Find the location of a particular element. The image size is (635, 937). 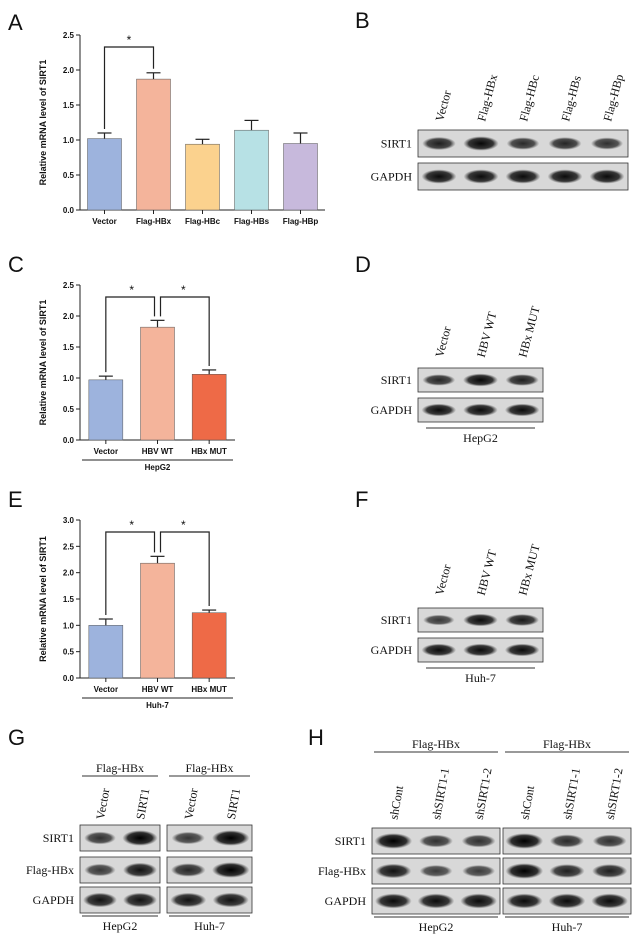

lane-label: Flag-HBs is located at coordinates (571, 98).